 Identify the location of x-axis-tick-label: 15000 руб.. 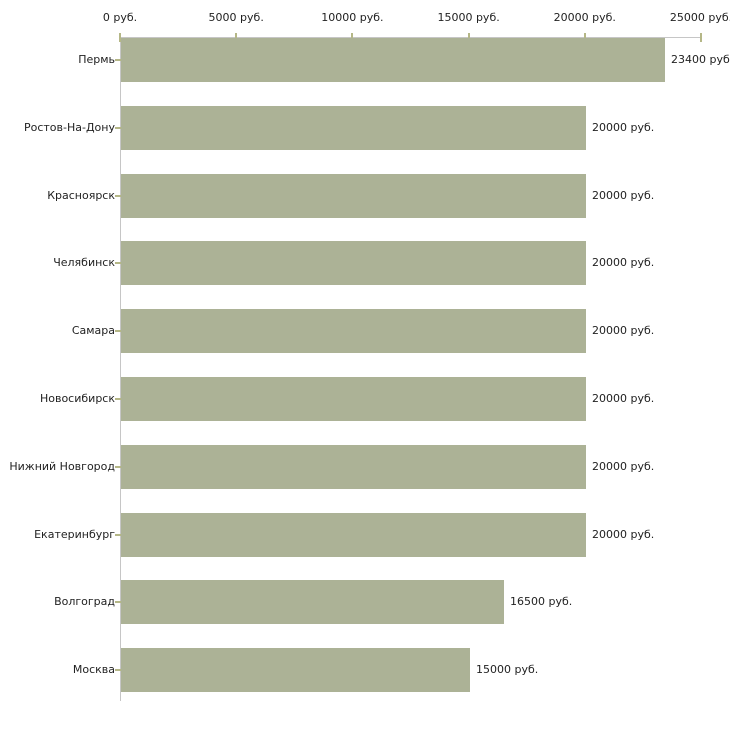
(468, 17).